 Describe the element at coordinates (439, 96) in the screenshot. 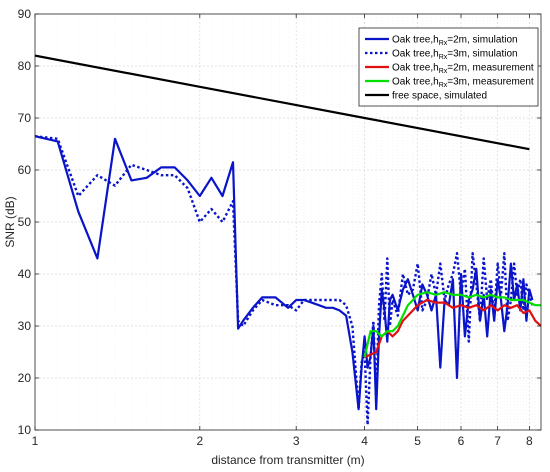

I see `legend-label-5: free space, simulated` at that location.